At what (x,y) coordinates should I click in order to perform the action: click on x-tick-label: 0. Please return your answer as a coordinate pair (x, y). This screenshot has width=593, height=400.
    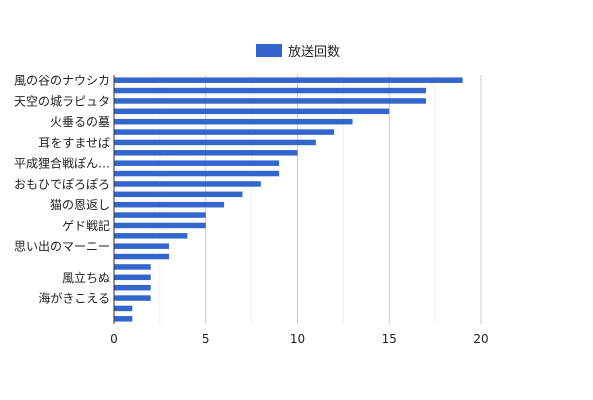
    Looking at the image, I should click on (114, 339).